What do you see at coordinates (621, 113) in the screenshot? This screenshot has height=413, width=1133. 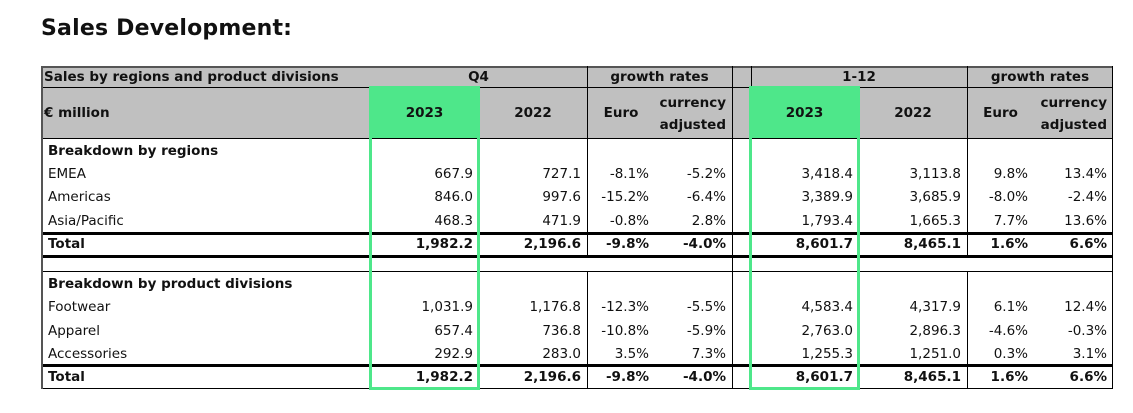 I see `header-q4-euro: Euro` at bounding box center [621, 113].